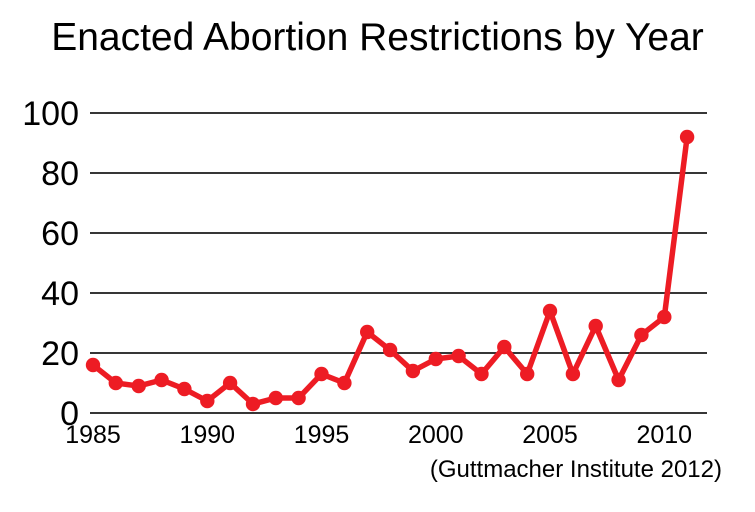  I want to click on source-credit: (Guttmacher Institute 2012), so click(575, 469).